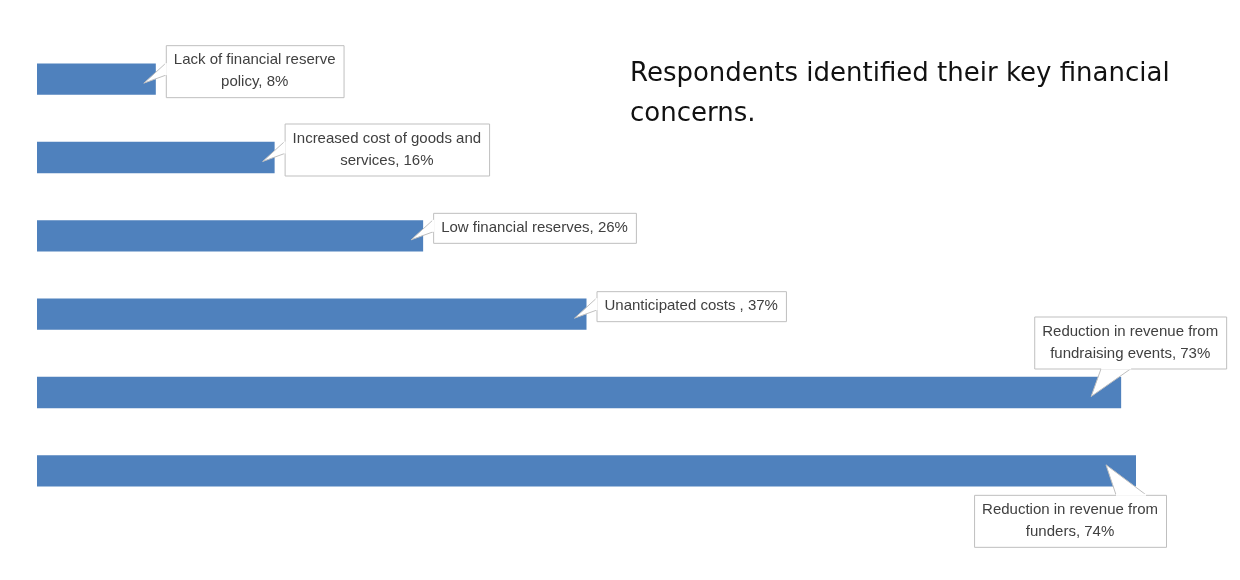 Image resolution: width=1240 pixels, height=580 pixels. What do you see at coordinates (387, 148) in the screenshot?
I see `data-label: Increased cost of goods and services, 16%` at bounding box center [387, 148].